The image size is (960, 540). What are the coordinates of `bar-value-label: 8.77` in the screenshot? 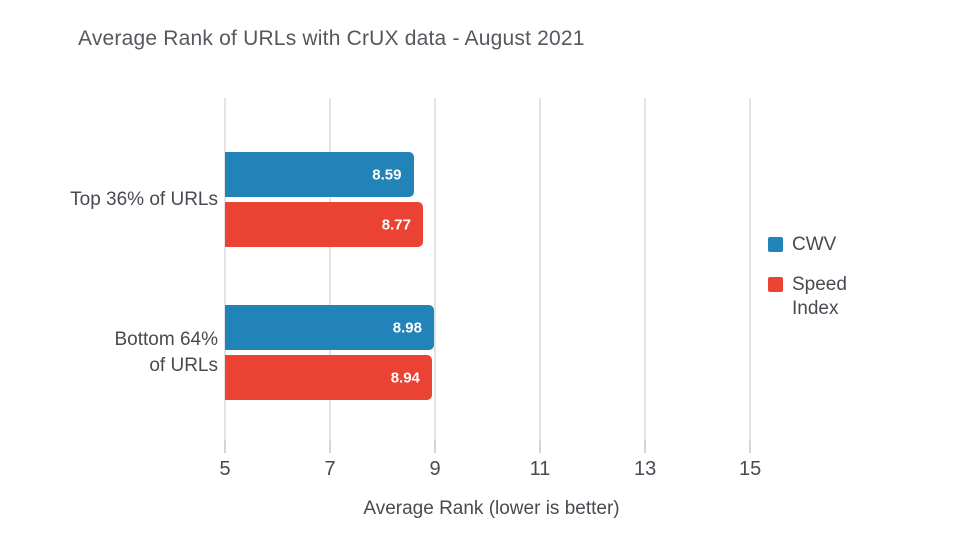 It's located at (396, 224).